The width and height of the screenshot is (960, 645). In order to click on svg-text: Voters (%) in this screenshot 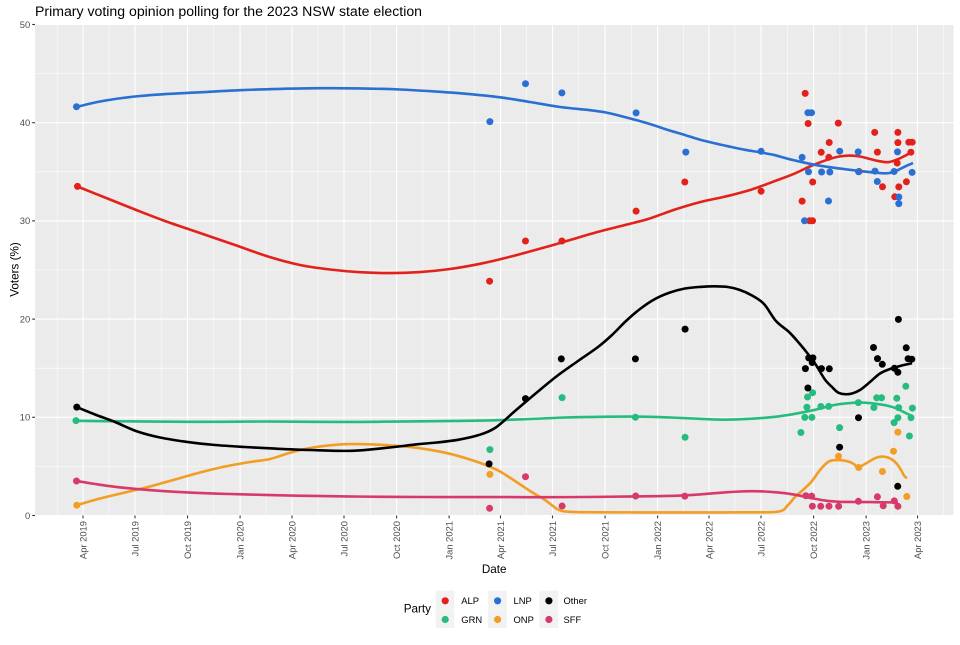, I will do `click(15, 269)`.